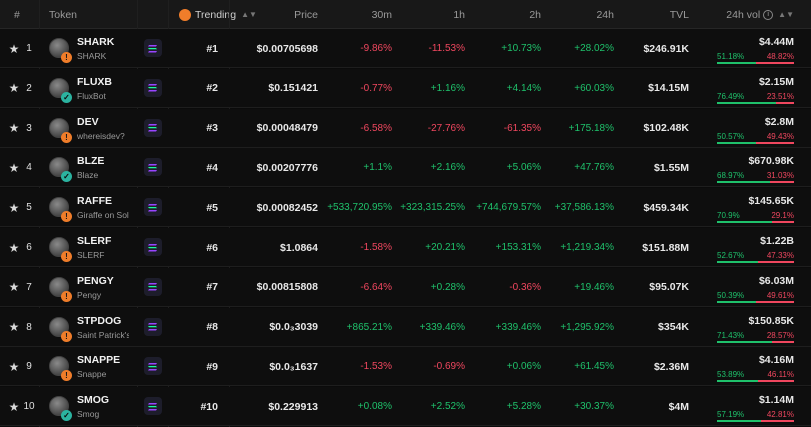 The width and height of the screenshot is (811, 427). Describe the element at coordinates (731, 255) in the screenshot. I see `buy-percent: 52.67%` at that location.